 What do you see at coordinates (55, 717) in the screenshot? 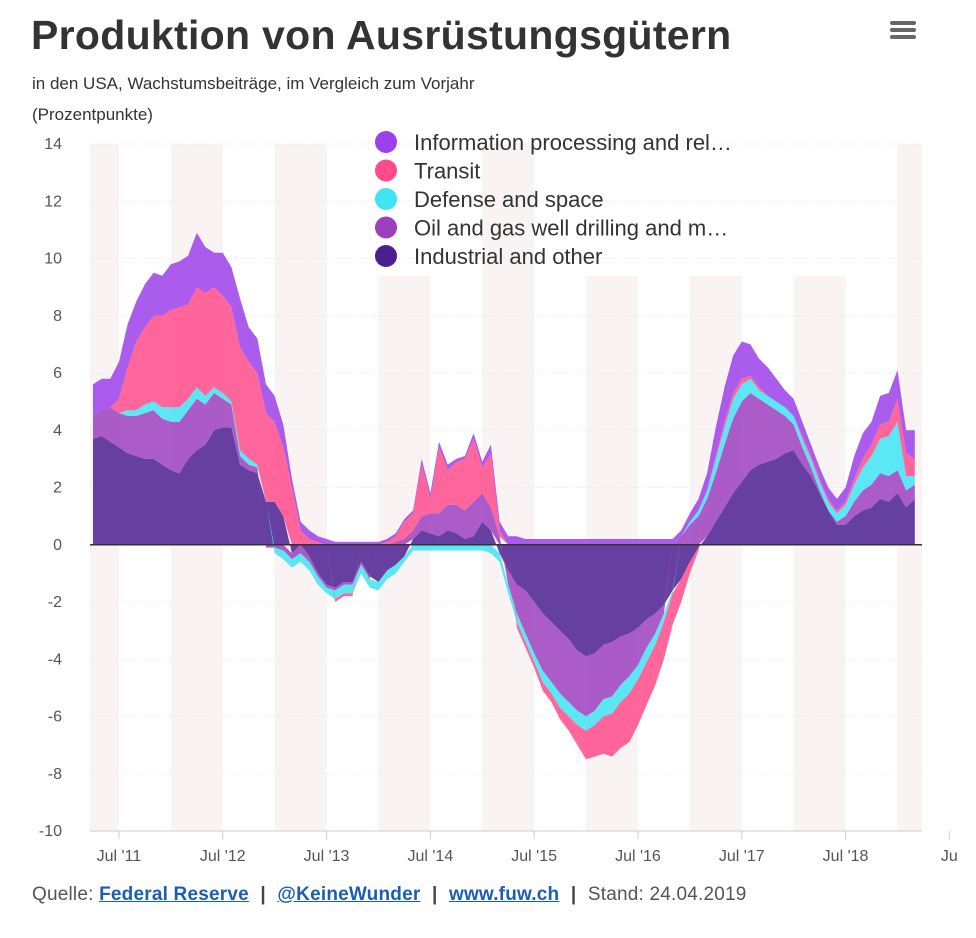
I see `y-tick-label: -6` at bounding box center [55, 717].